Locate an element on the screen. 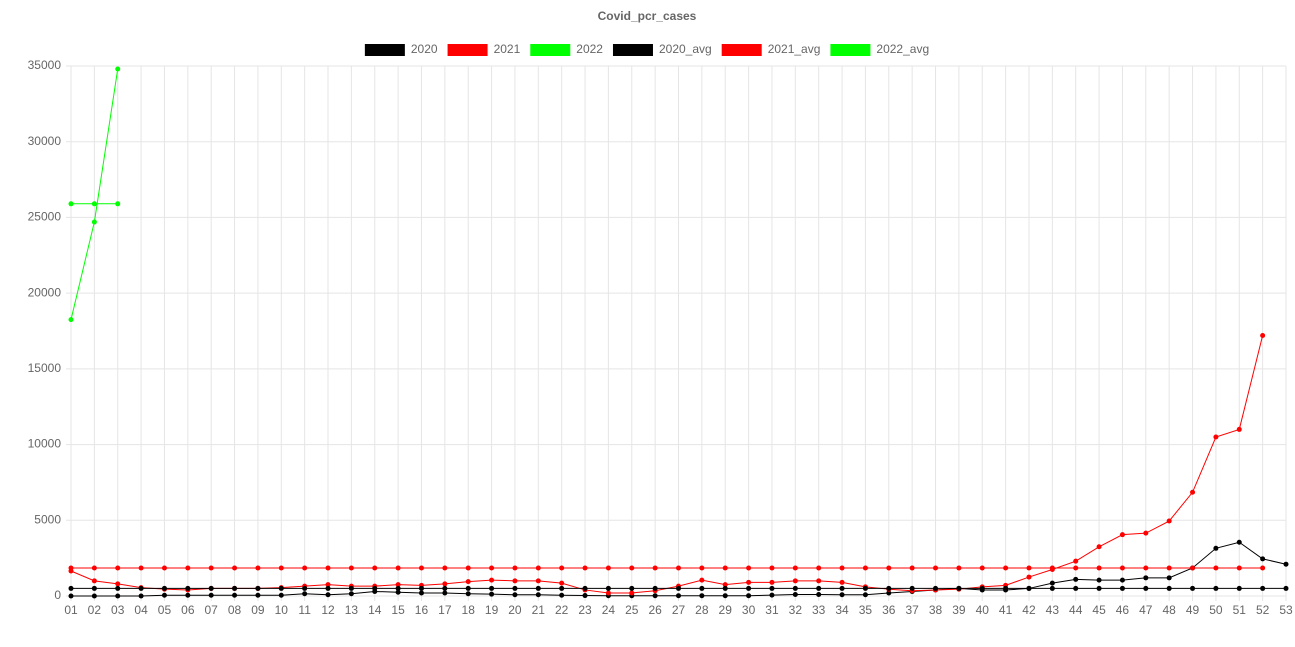  x-tick-label: 21 is located at coordinates (539, 610).